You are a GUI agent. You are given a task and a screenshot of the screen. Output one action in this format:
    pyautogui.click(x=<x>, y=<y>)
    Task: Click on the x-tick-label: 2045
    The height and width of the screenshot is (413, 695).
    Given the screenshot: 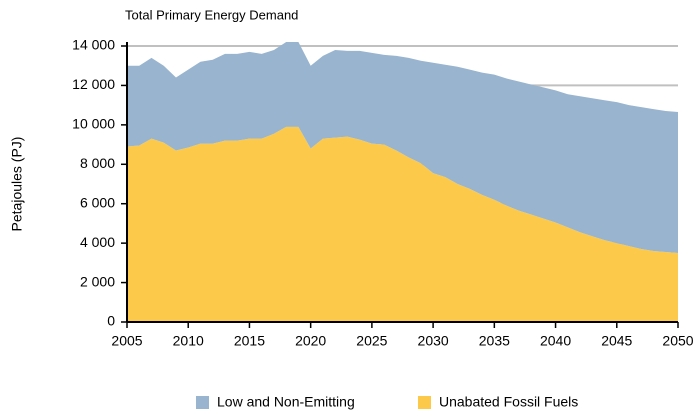 What is the action you would take?
    pyautogui.click(x=616, y=341)
    